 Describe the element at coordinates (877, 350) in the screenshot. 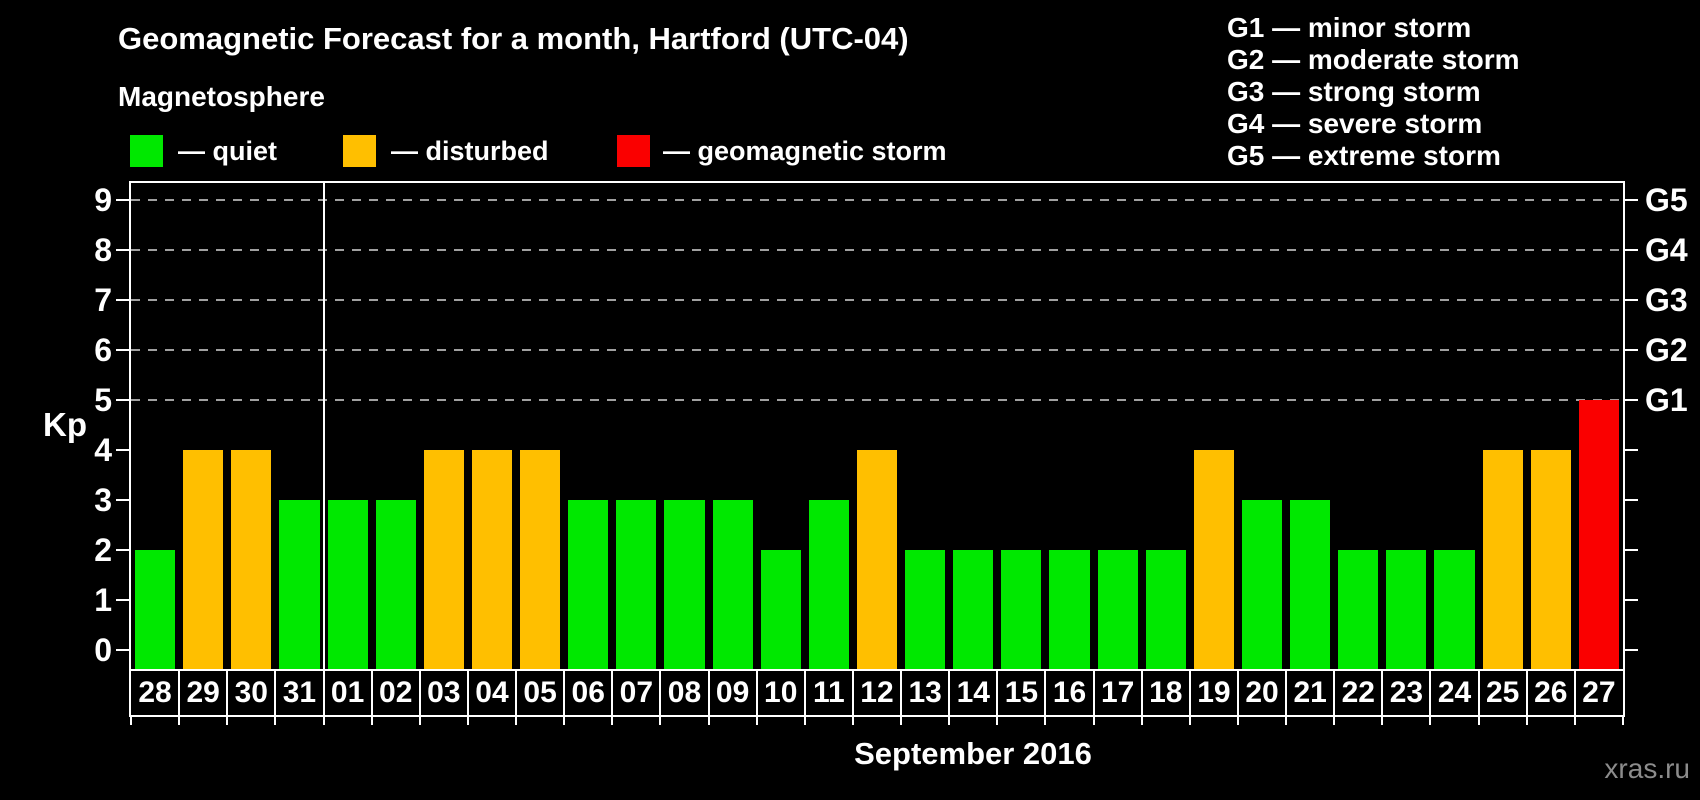

I see `gridline-kp6` at that location.